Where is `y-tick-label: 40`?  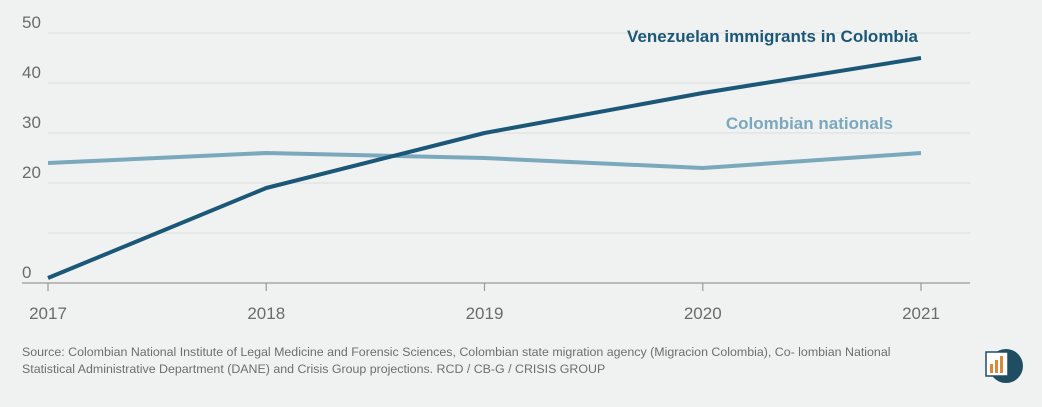 y-tick-label: 40 is located at coordinates (31, 72).